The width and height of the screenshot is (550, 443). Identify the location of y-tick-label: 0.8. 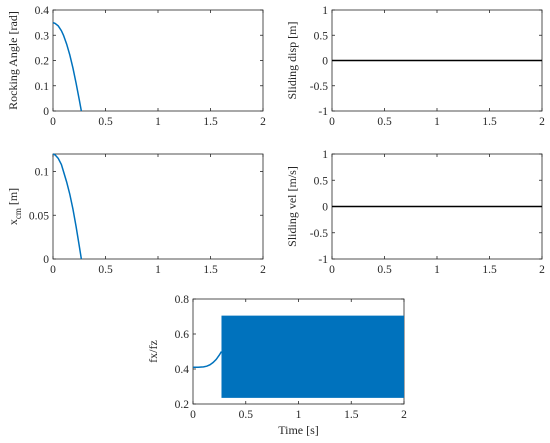
(182, 300).